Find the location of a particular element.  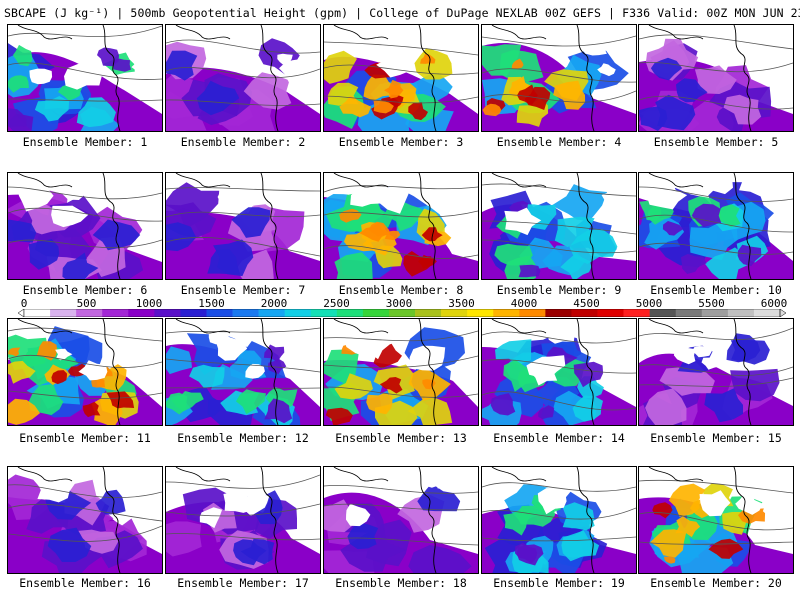

ensemble-member-label: Ensemble Member: 7 is located at coordinates (243, 290).